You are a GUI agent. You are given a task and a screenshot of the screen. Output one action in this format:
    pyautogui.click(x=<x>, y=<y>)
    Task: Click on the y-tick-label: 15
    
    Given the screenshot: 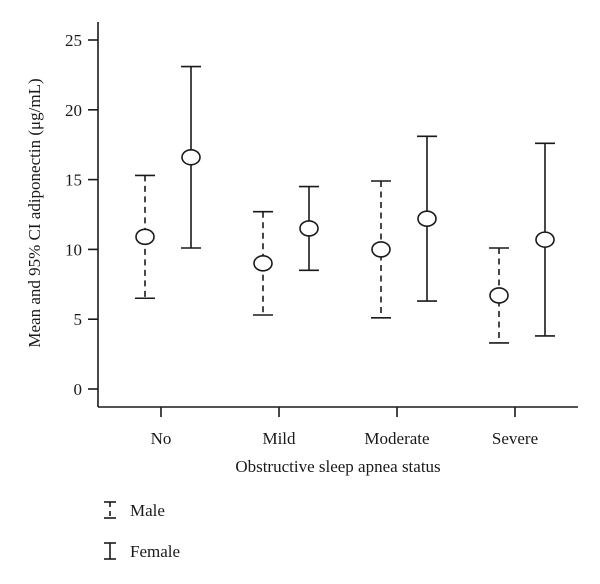 What is the action you would take?
    pyautogui.click(x=73, y=180)
    